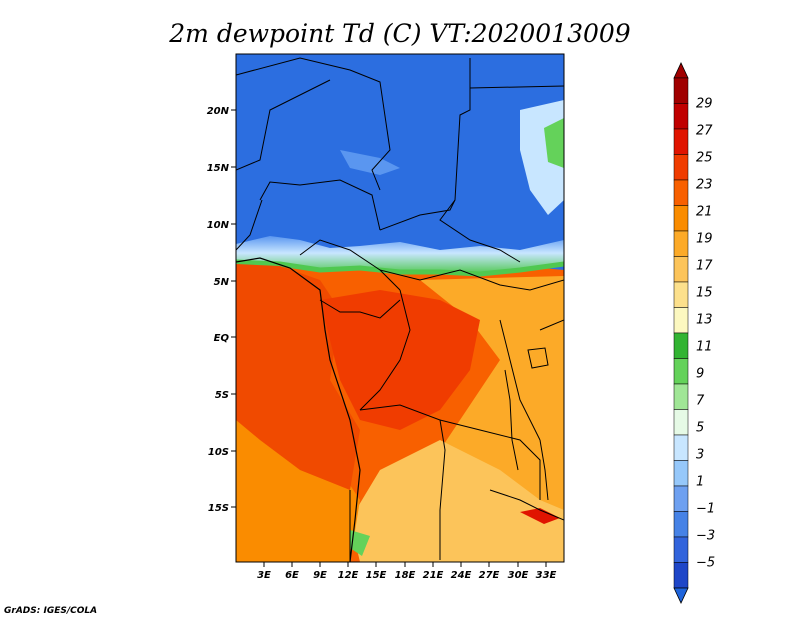 The height and width of the screenshot is (618, 800). What do you see at coordinates (461, 575) in the screenshot?
I see `lon-label: 24E` at bounding box center [461, 575].